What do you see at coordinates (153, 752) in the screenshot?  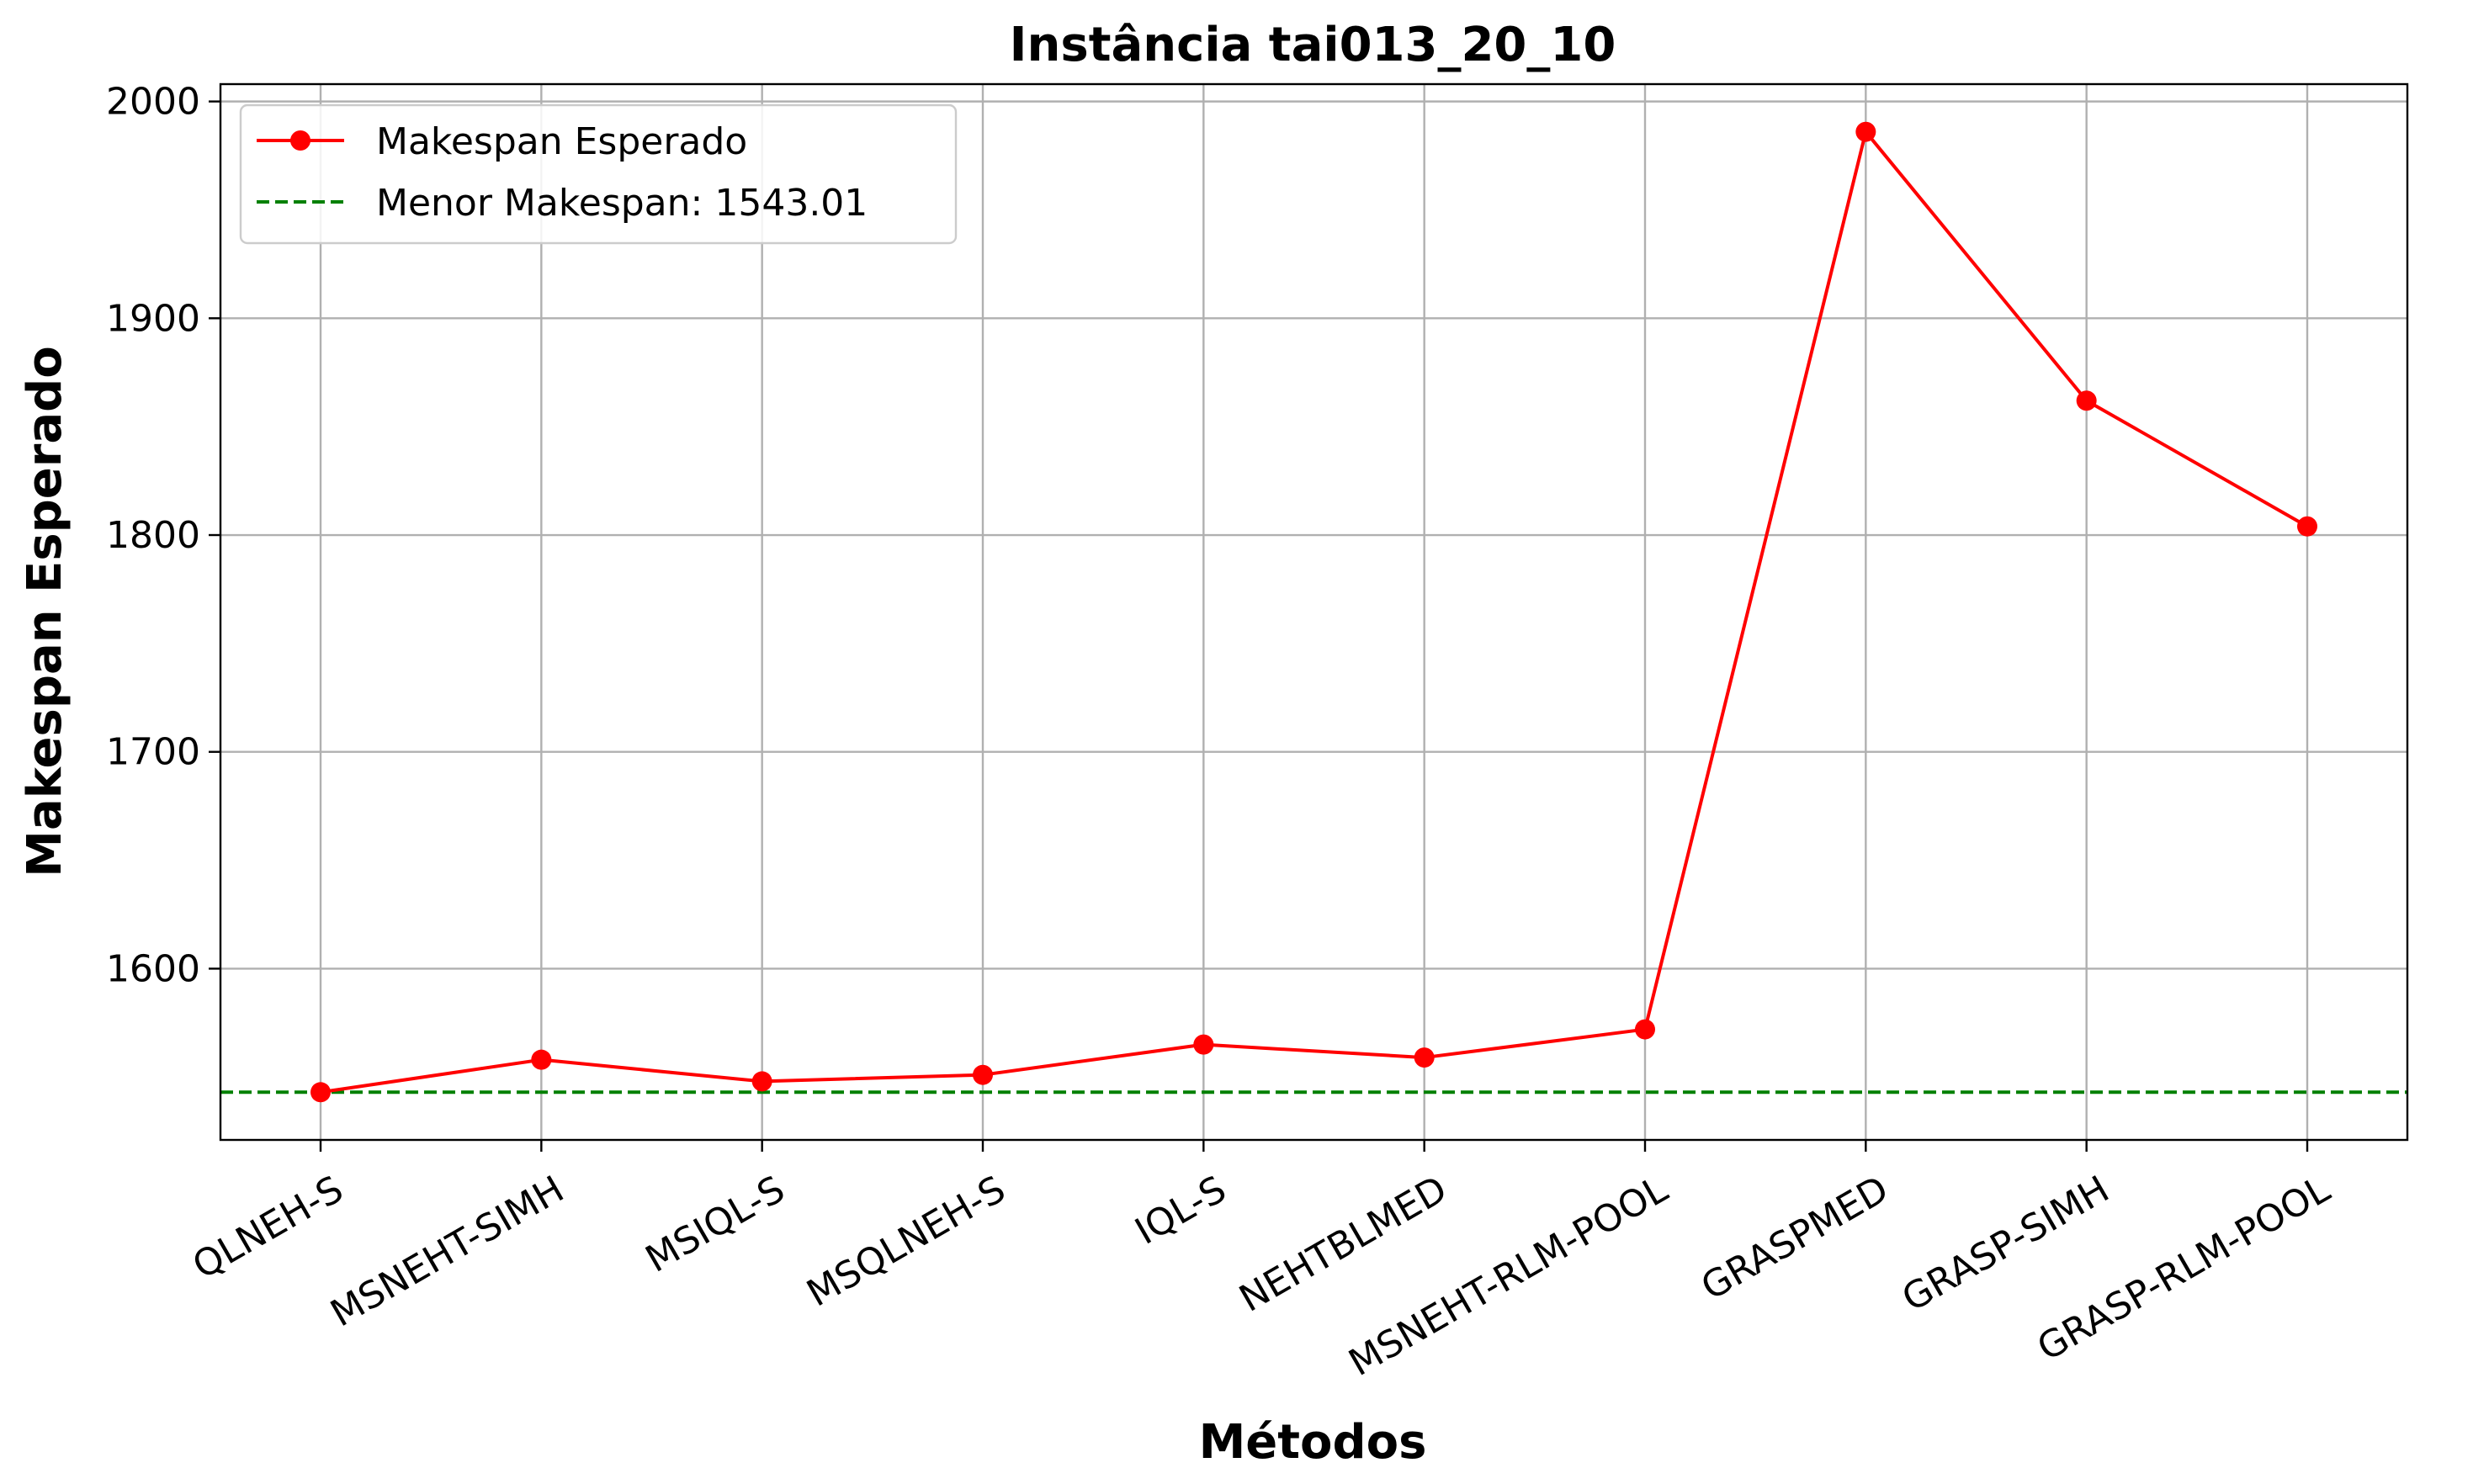 I see `y-tick-label: 1700` at bounding box center [153, 752].